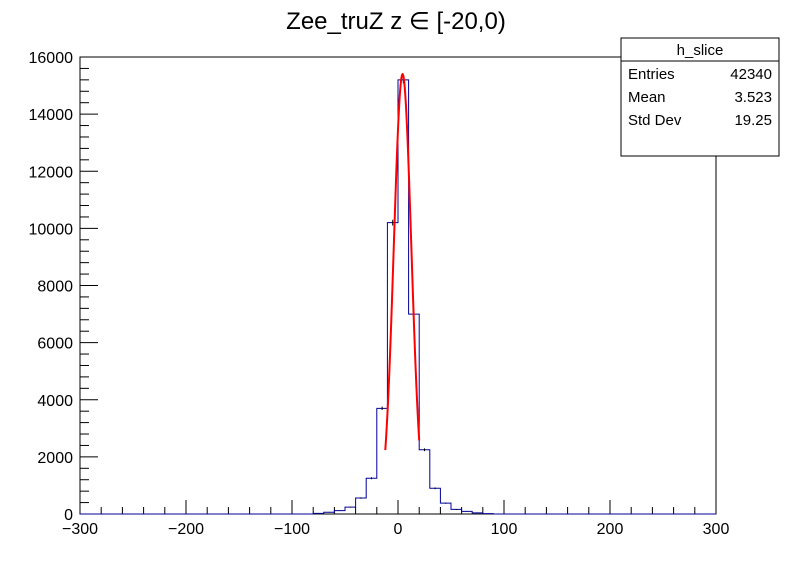 The width and height of the screenshot is (796, 572). Describe the element at coordinates (700, 50) in the screenshot. I see `stats-box-title: h_slice` at that location.